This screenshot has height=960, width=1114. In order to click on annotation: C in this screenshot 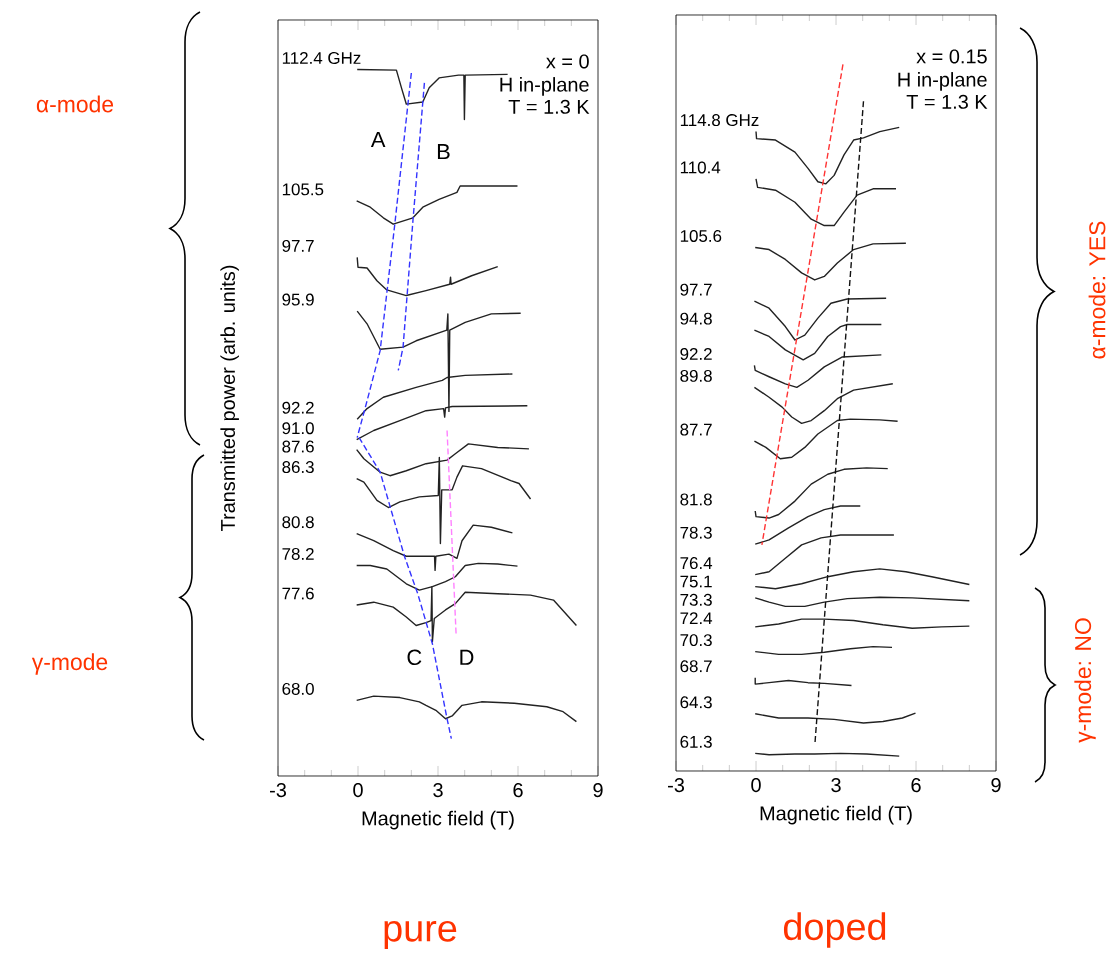, I will do `click(414, 657)`.